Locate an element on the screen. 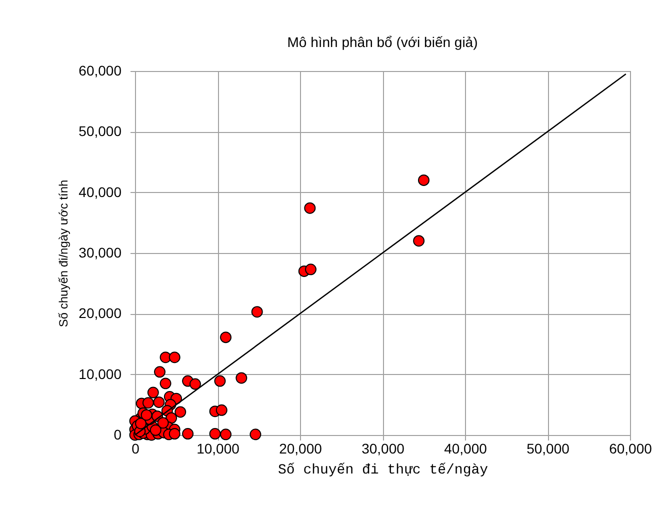 The image size is (671, 514). x-tick-label: 40,000 is located at coordinates (466, 448).